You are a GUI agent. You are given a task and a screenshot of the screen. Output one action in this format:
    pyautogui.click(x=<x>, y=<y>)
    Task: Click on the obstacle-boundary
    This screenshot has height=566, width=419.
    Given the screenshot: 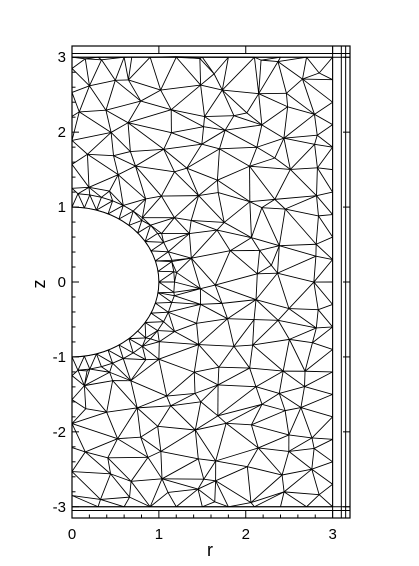 What is the action you would take?
    pyautogui.click(x=115, y=282)
    